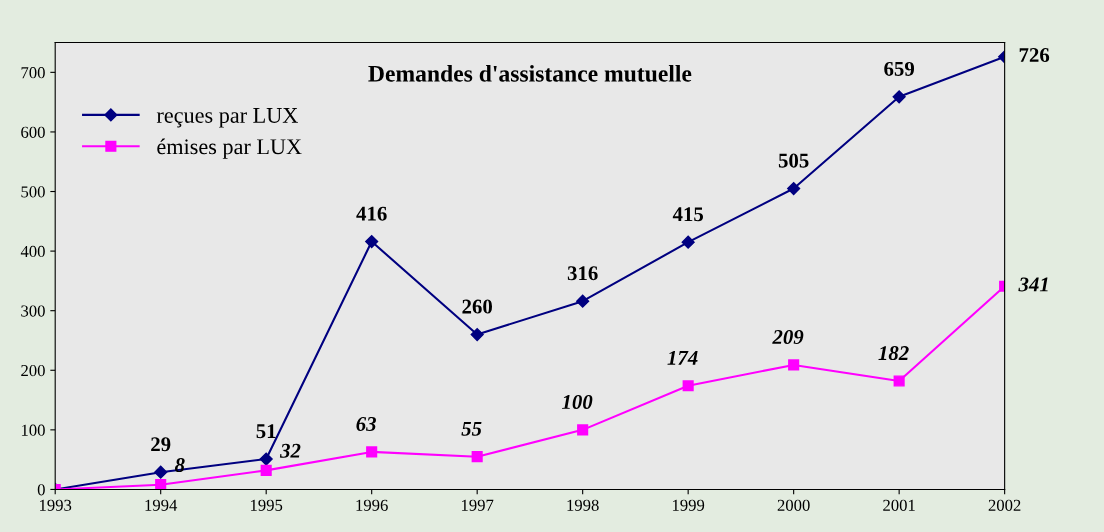  What do you see at coordinates (582, 273) in the screenshot?
I see `data-label: 316` at bounding box center [582, 273].